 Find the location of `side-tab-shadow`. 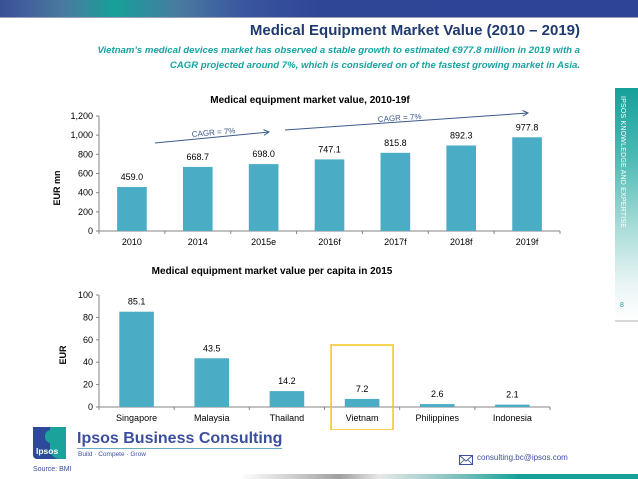

side-tab-shadow is located at coordinates (626, 321).